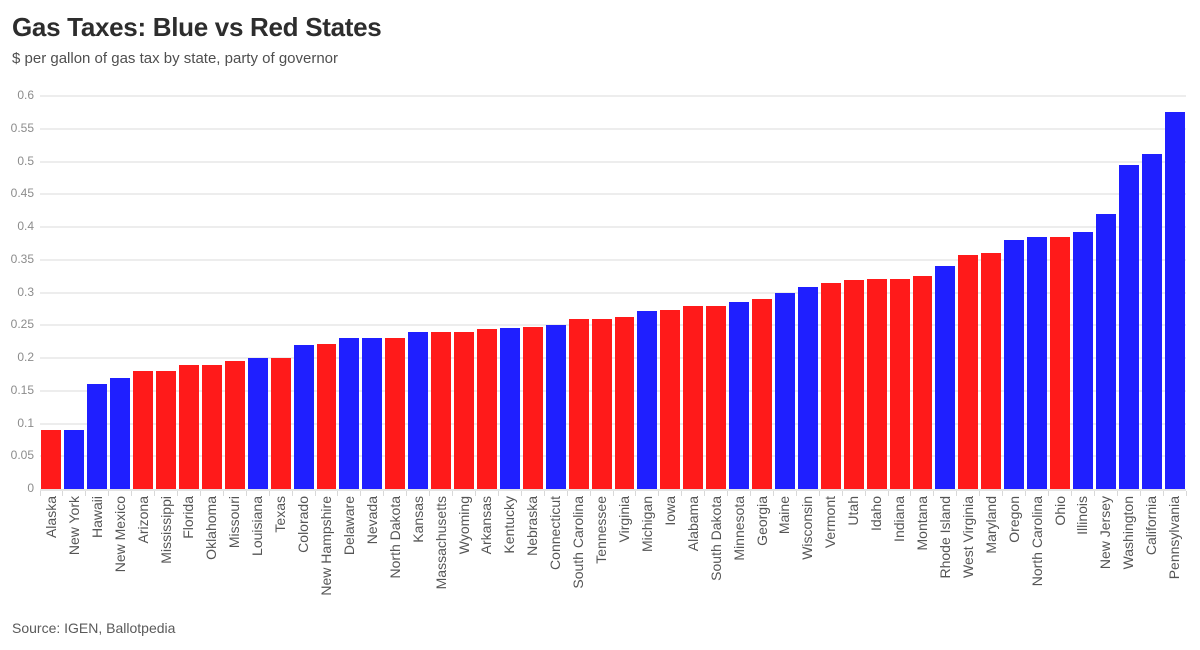  I want to click on x-label-slot-kentucky: Kentucky, so click(509, 545).